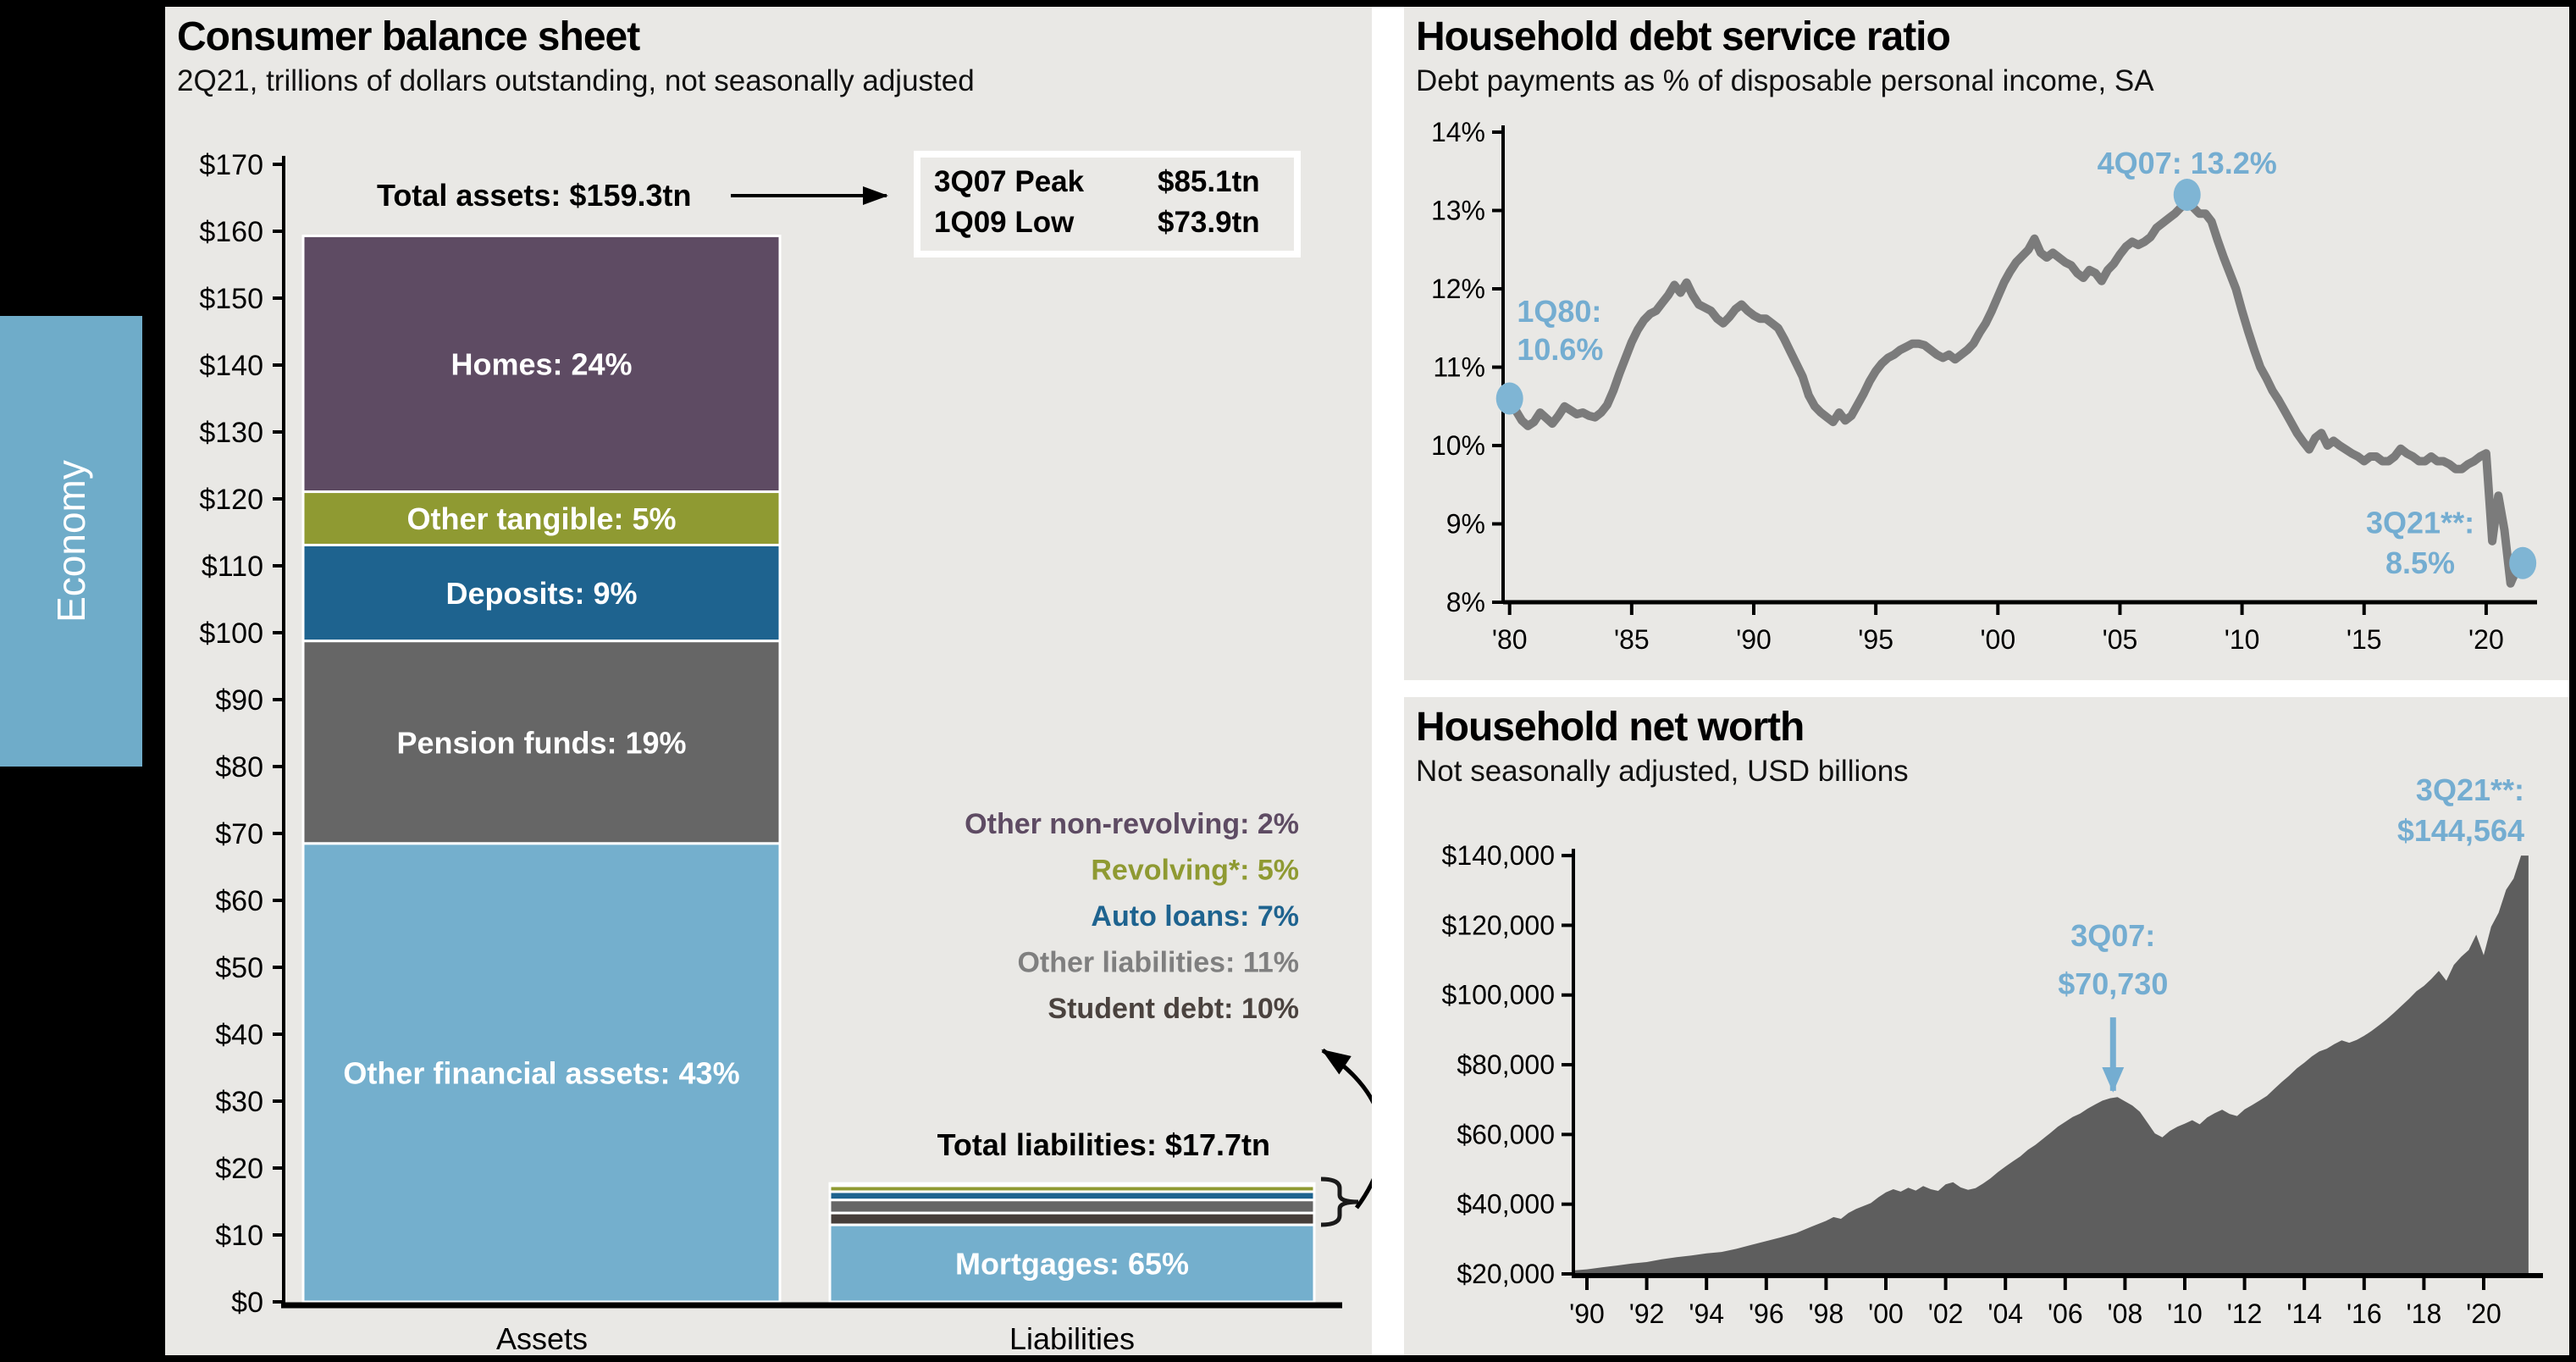 The width and height of the screenshot is (2576, 1362). Describe the element at coordinates (231, 366) in the screenshot. I see `y-tick-label: $140` at that location.